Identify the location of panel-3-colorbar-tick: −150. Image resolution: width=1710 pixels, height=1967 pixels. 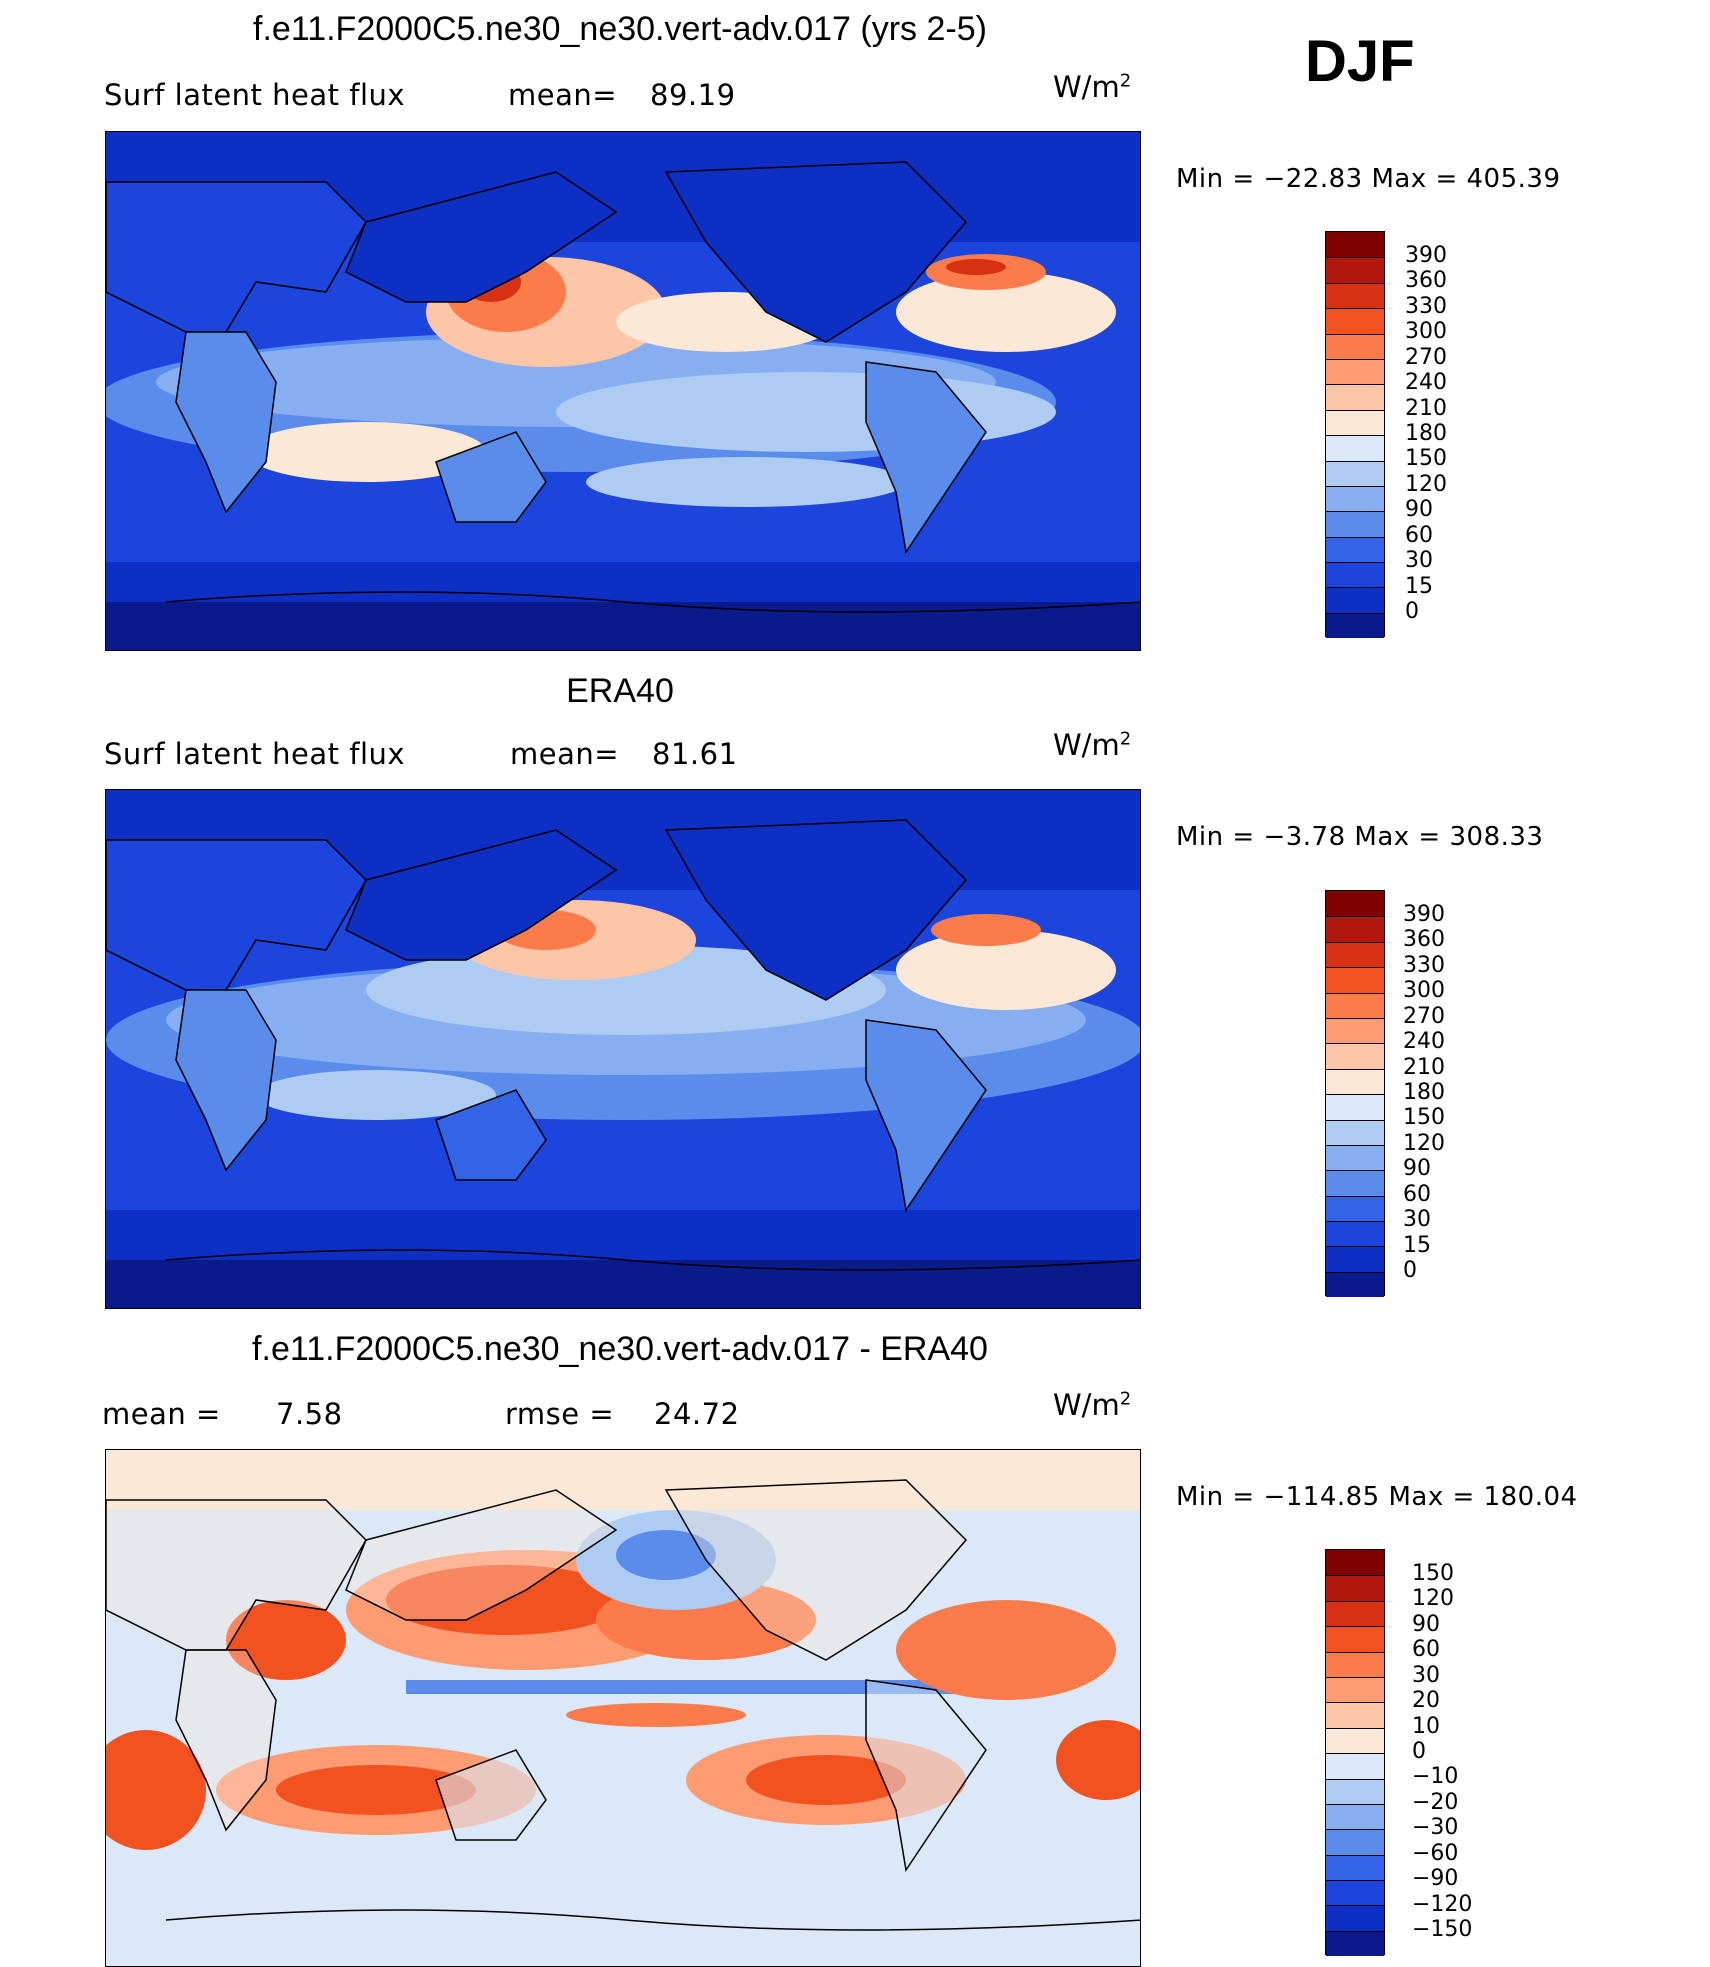
(1442, 1929).